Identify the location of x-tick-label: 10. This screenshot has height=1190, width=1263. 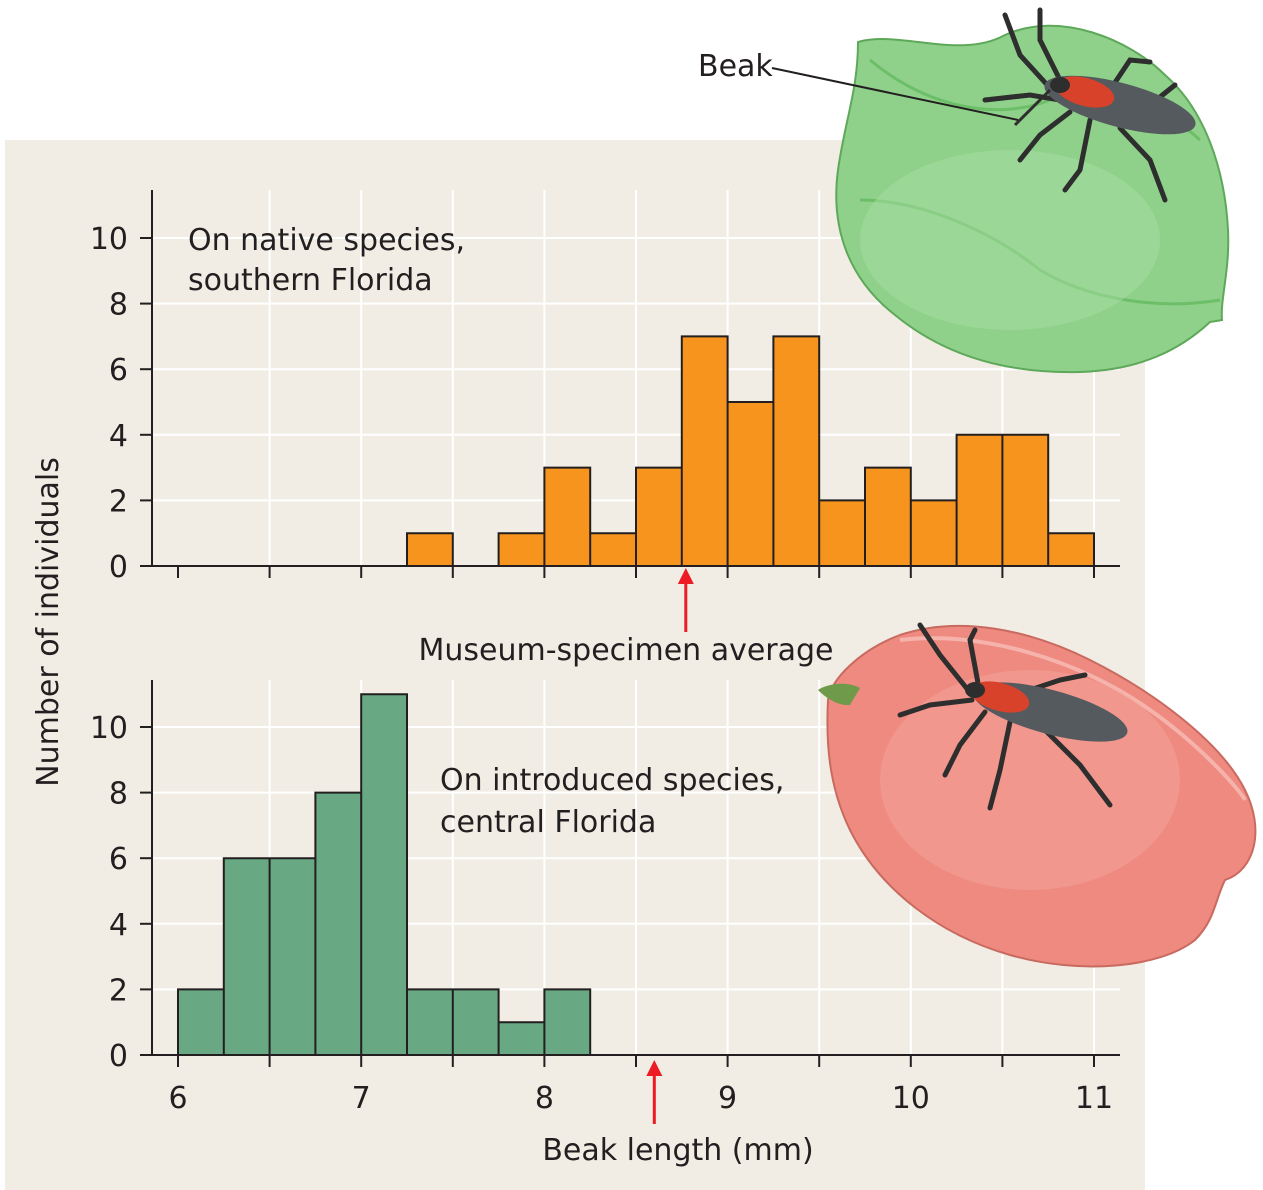
(911, 1098).